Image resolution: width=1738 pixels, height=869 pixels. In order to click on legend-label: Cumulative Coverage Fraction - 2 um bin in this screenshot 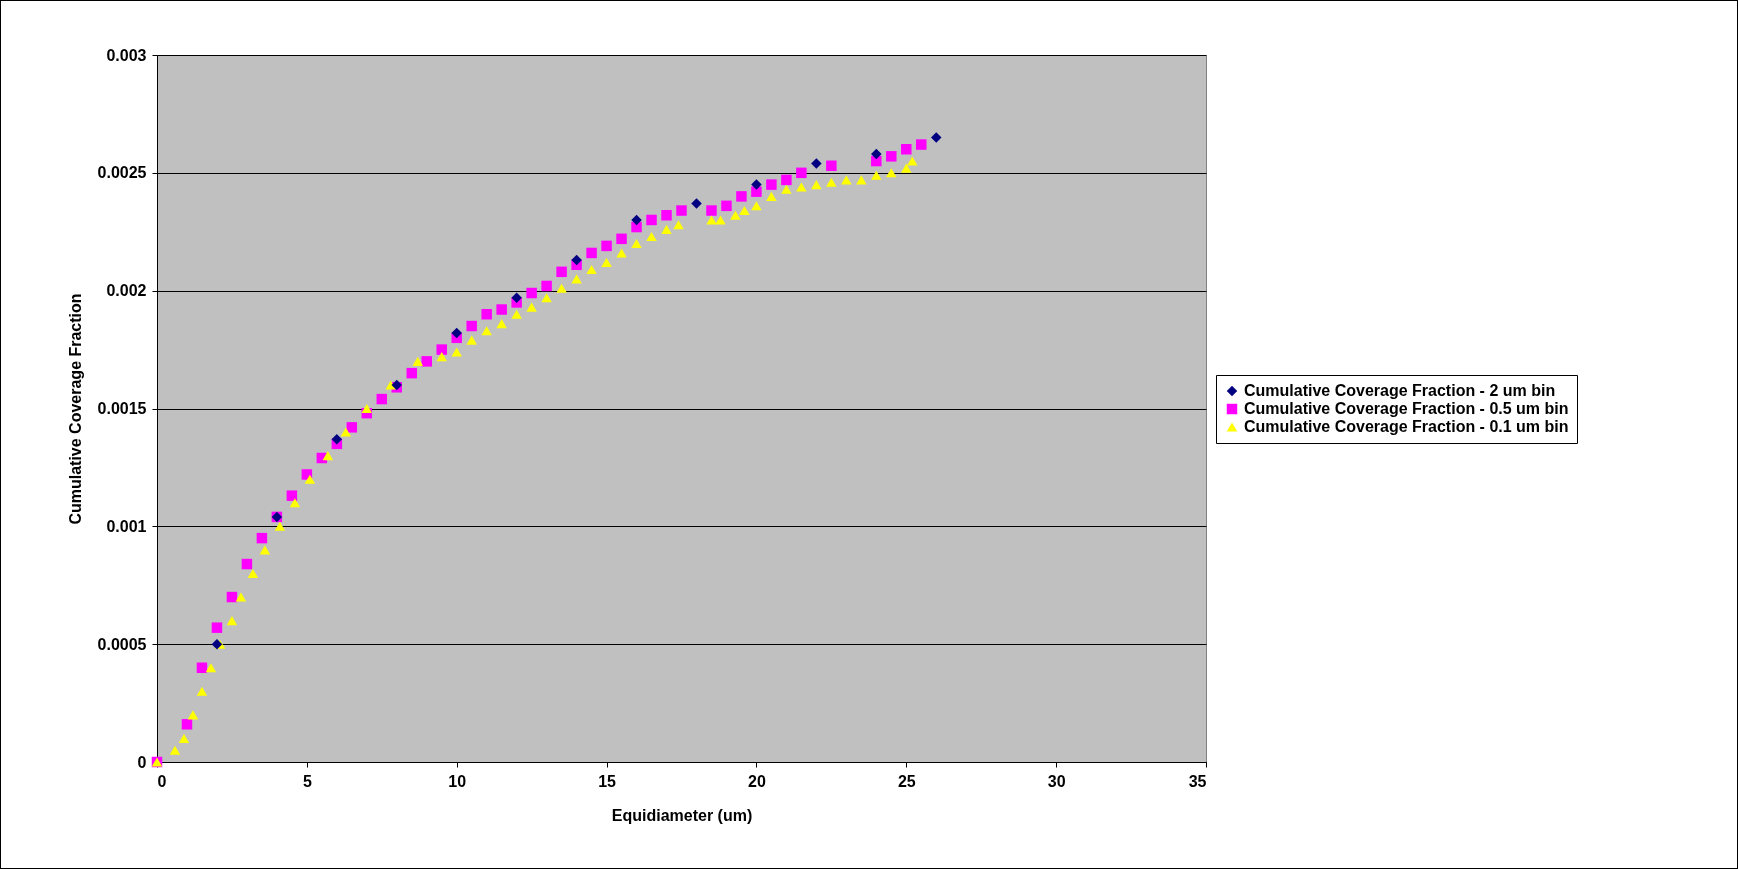, I will do `click(1400, 390)`.